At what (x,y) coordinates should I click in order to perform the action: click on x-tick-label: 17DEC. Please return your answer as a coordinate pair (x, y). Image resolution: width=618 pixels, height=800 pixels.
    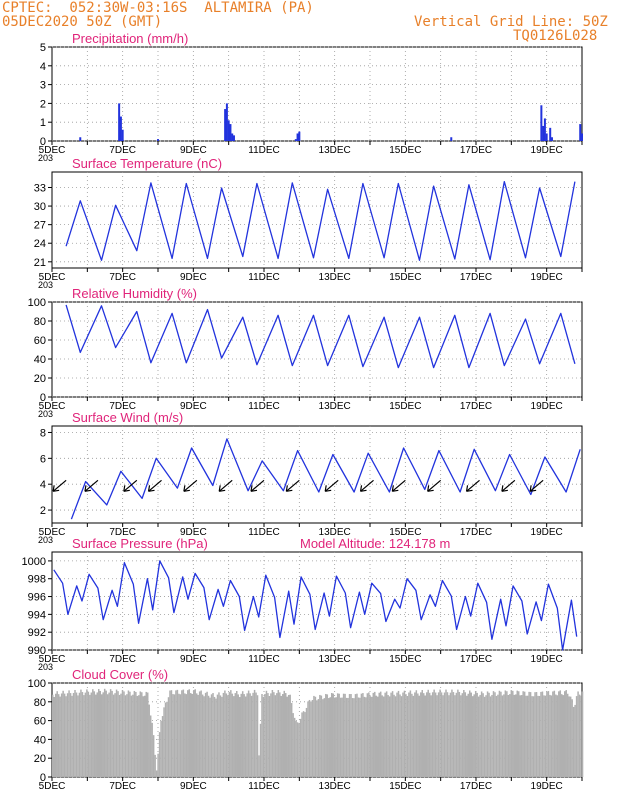
    Looking at the image, I should click on (476, 532).